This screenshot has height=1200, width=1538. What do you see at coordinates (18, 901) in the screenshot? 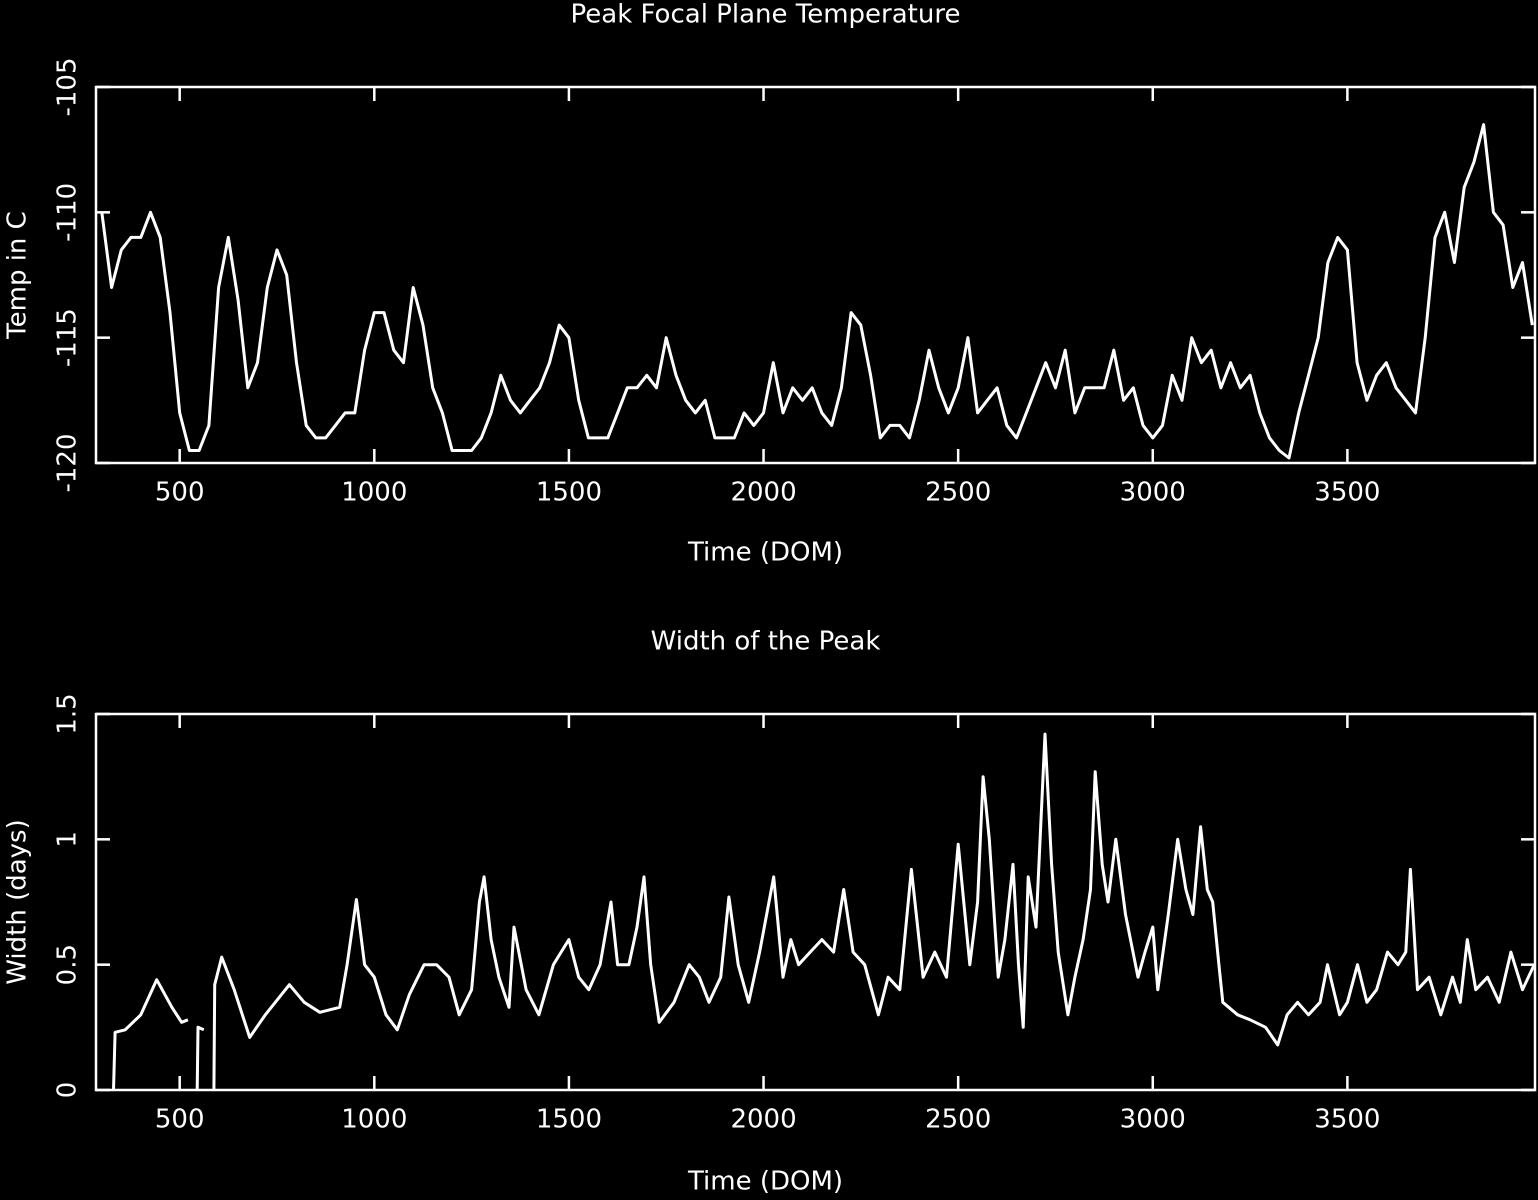
I see `y-axis-label: Width (days)` at bounding box center [18, 901].